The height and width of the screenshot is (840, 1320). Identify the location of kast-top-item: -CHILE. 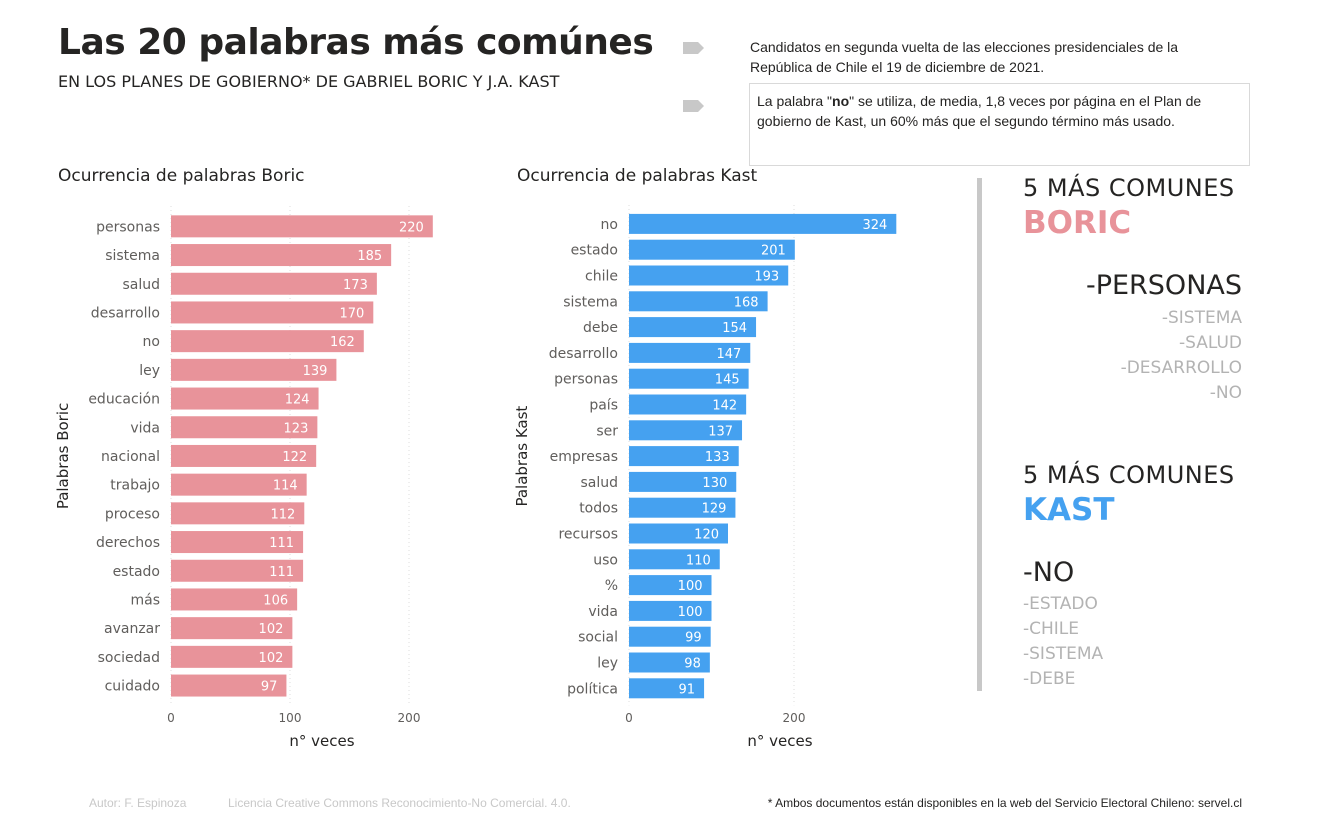
(1051, 629).